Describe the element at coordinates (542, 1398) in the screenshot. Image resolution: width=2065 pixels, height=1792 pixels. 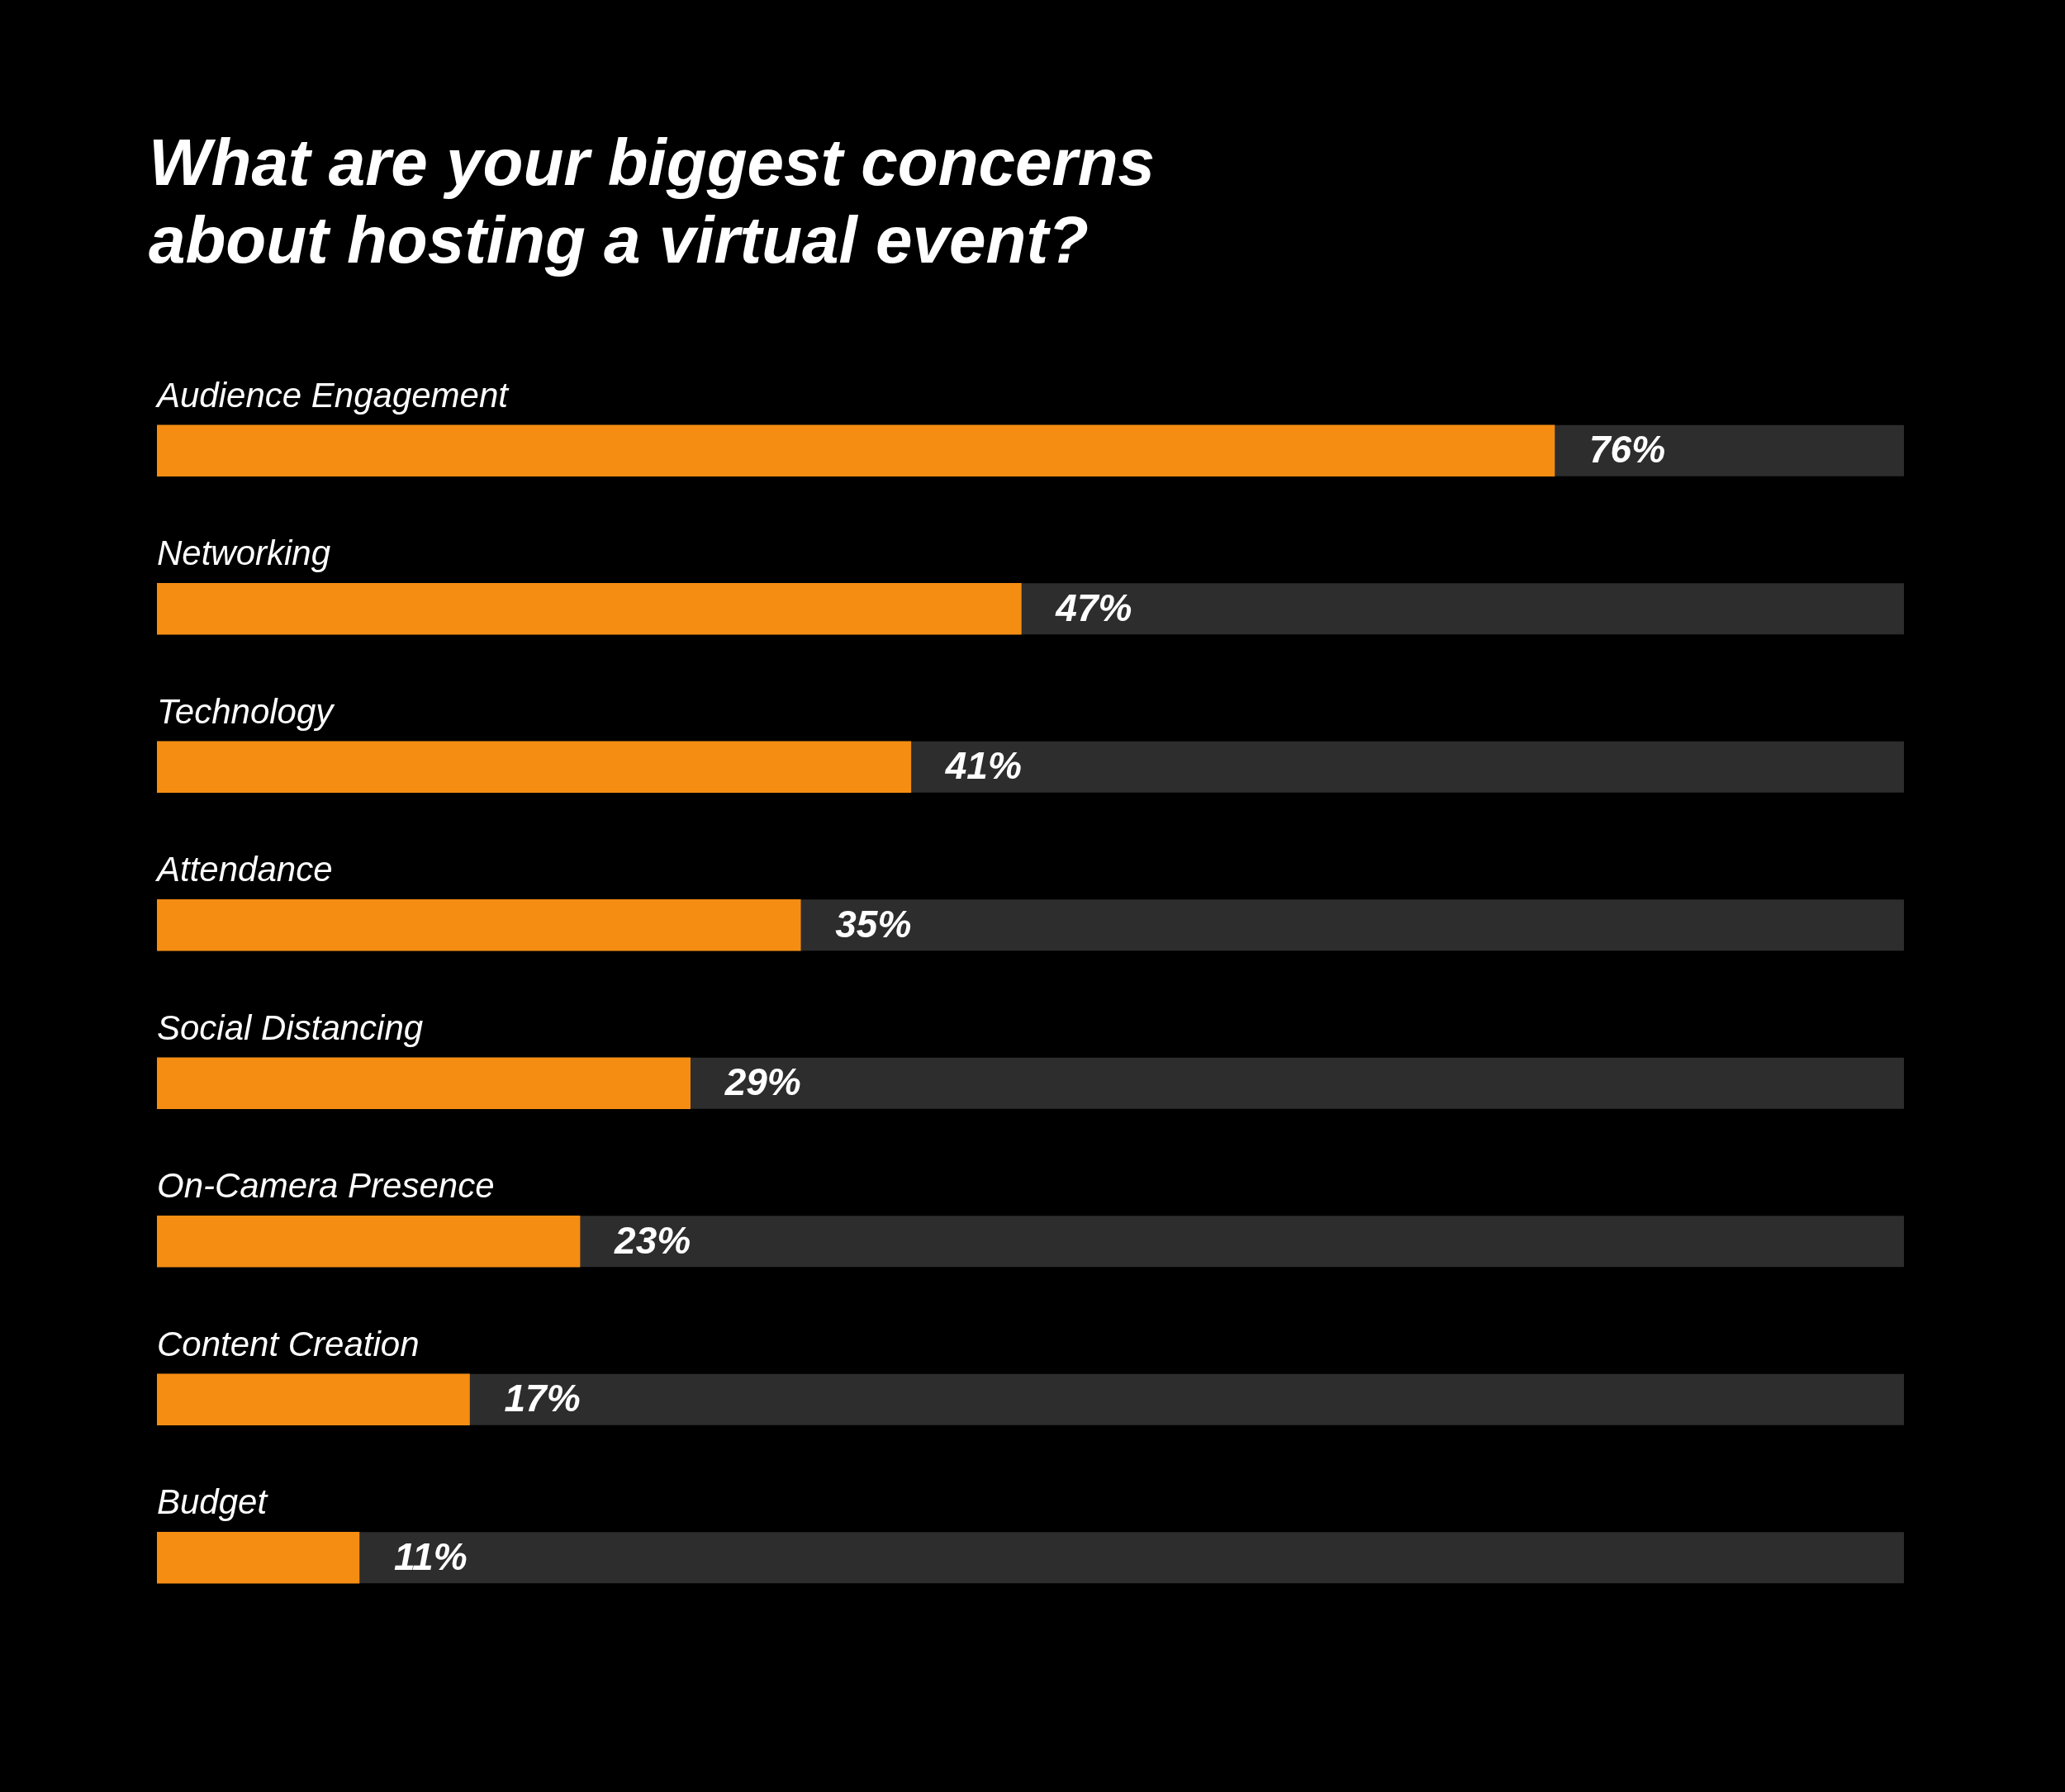
I see `data-label: 17%` at that location.